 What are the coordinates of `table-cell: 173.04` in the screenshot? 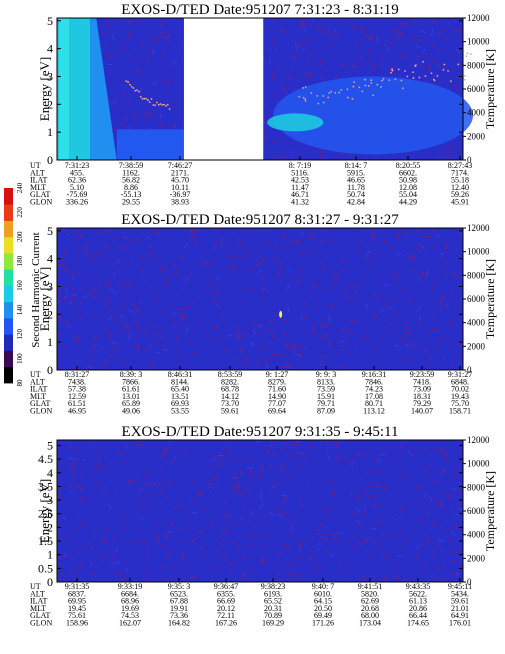 It's located at (370, 623).